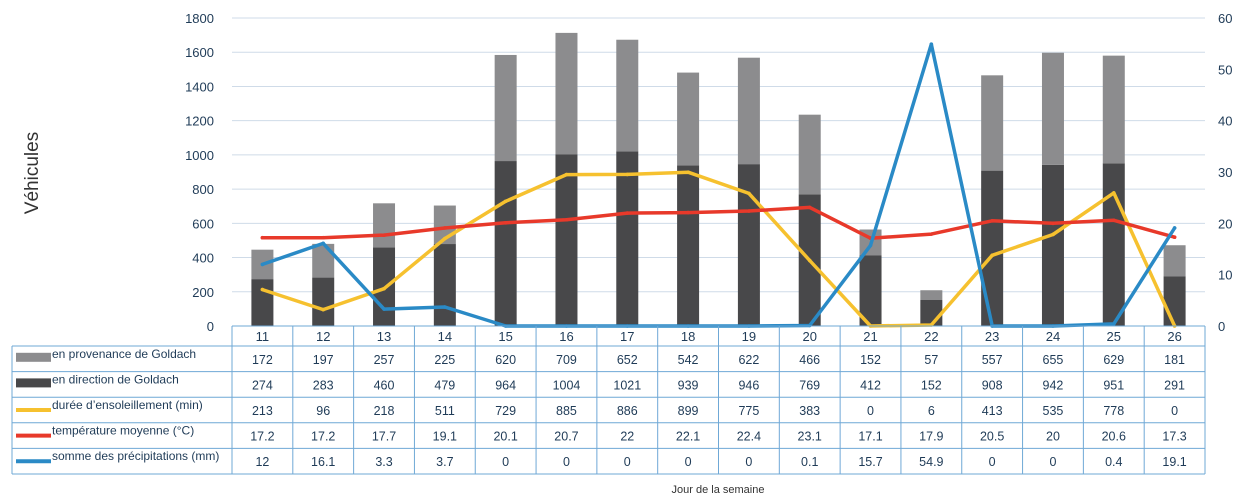  Describe the element at coordinates (992, 336) in the screenshot. I see `x-tick-label: 23` at that location.